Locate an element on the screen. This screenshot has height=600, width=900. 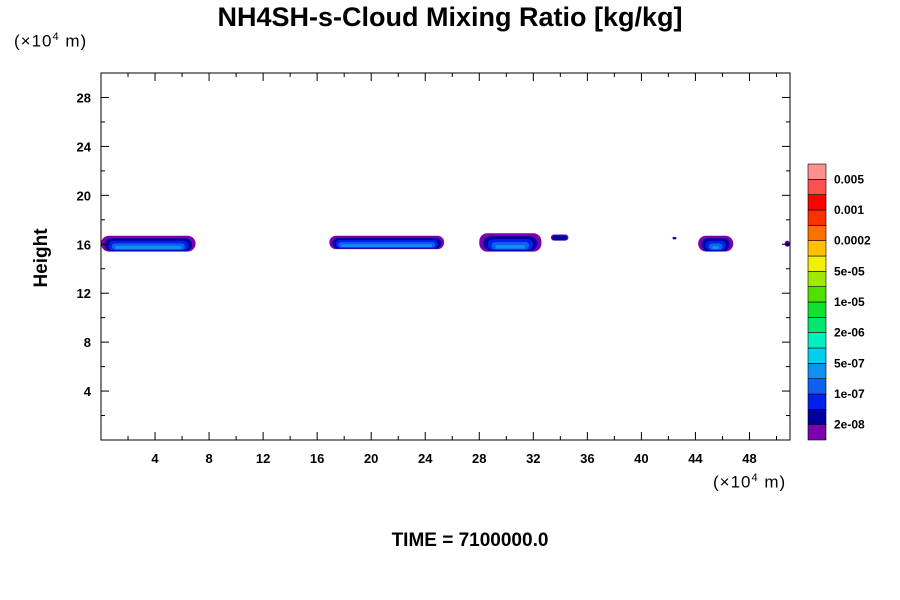
colorbar-label: 1e-05 is located at coordinates (849, 302).